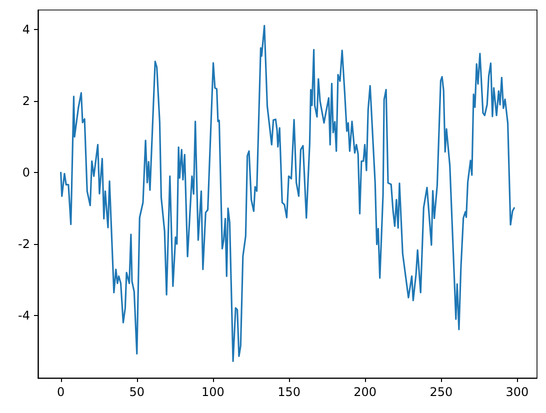 The image size is (546, 413). Describe the element at coordinates (61, 392) in the screenshot. I see `x-tick-label: 0` at that location.